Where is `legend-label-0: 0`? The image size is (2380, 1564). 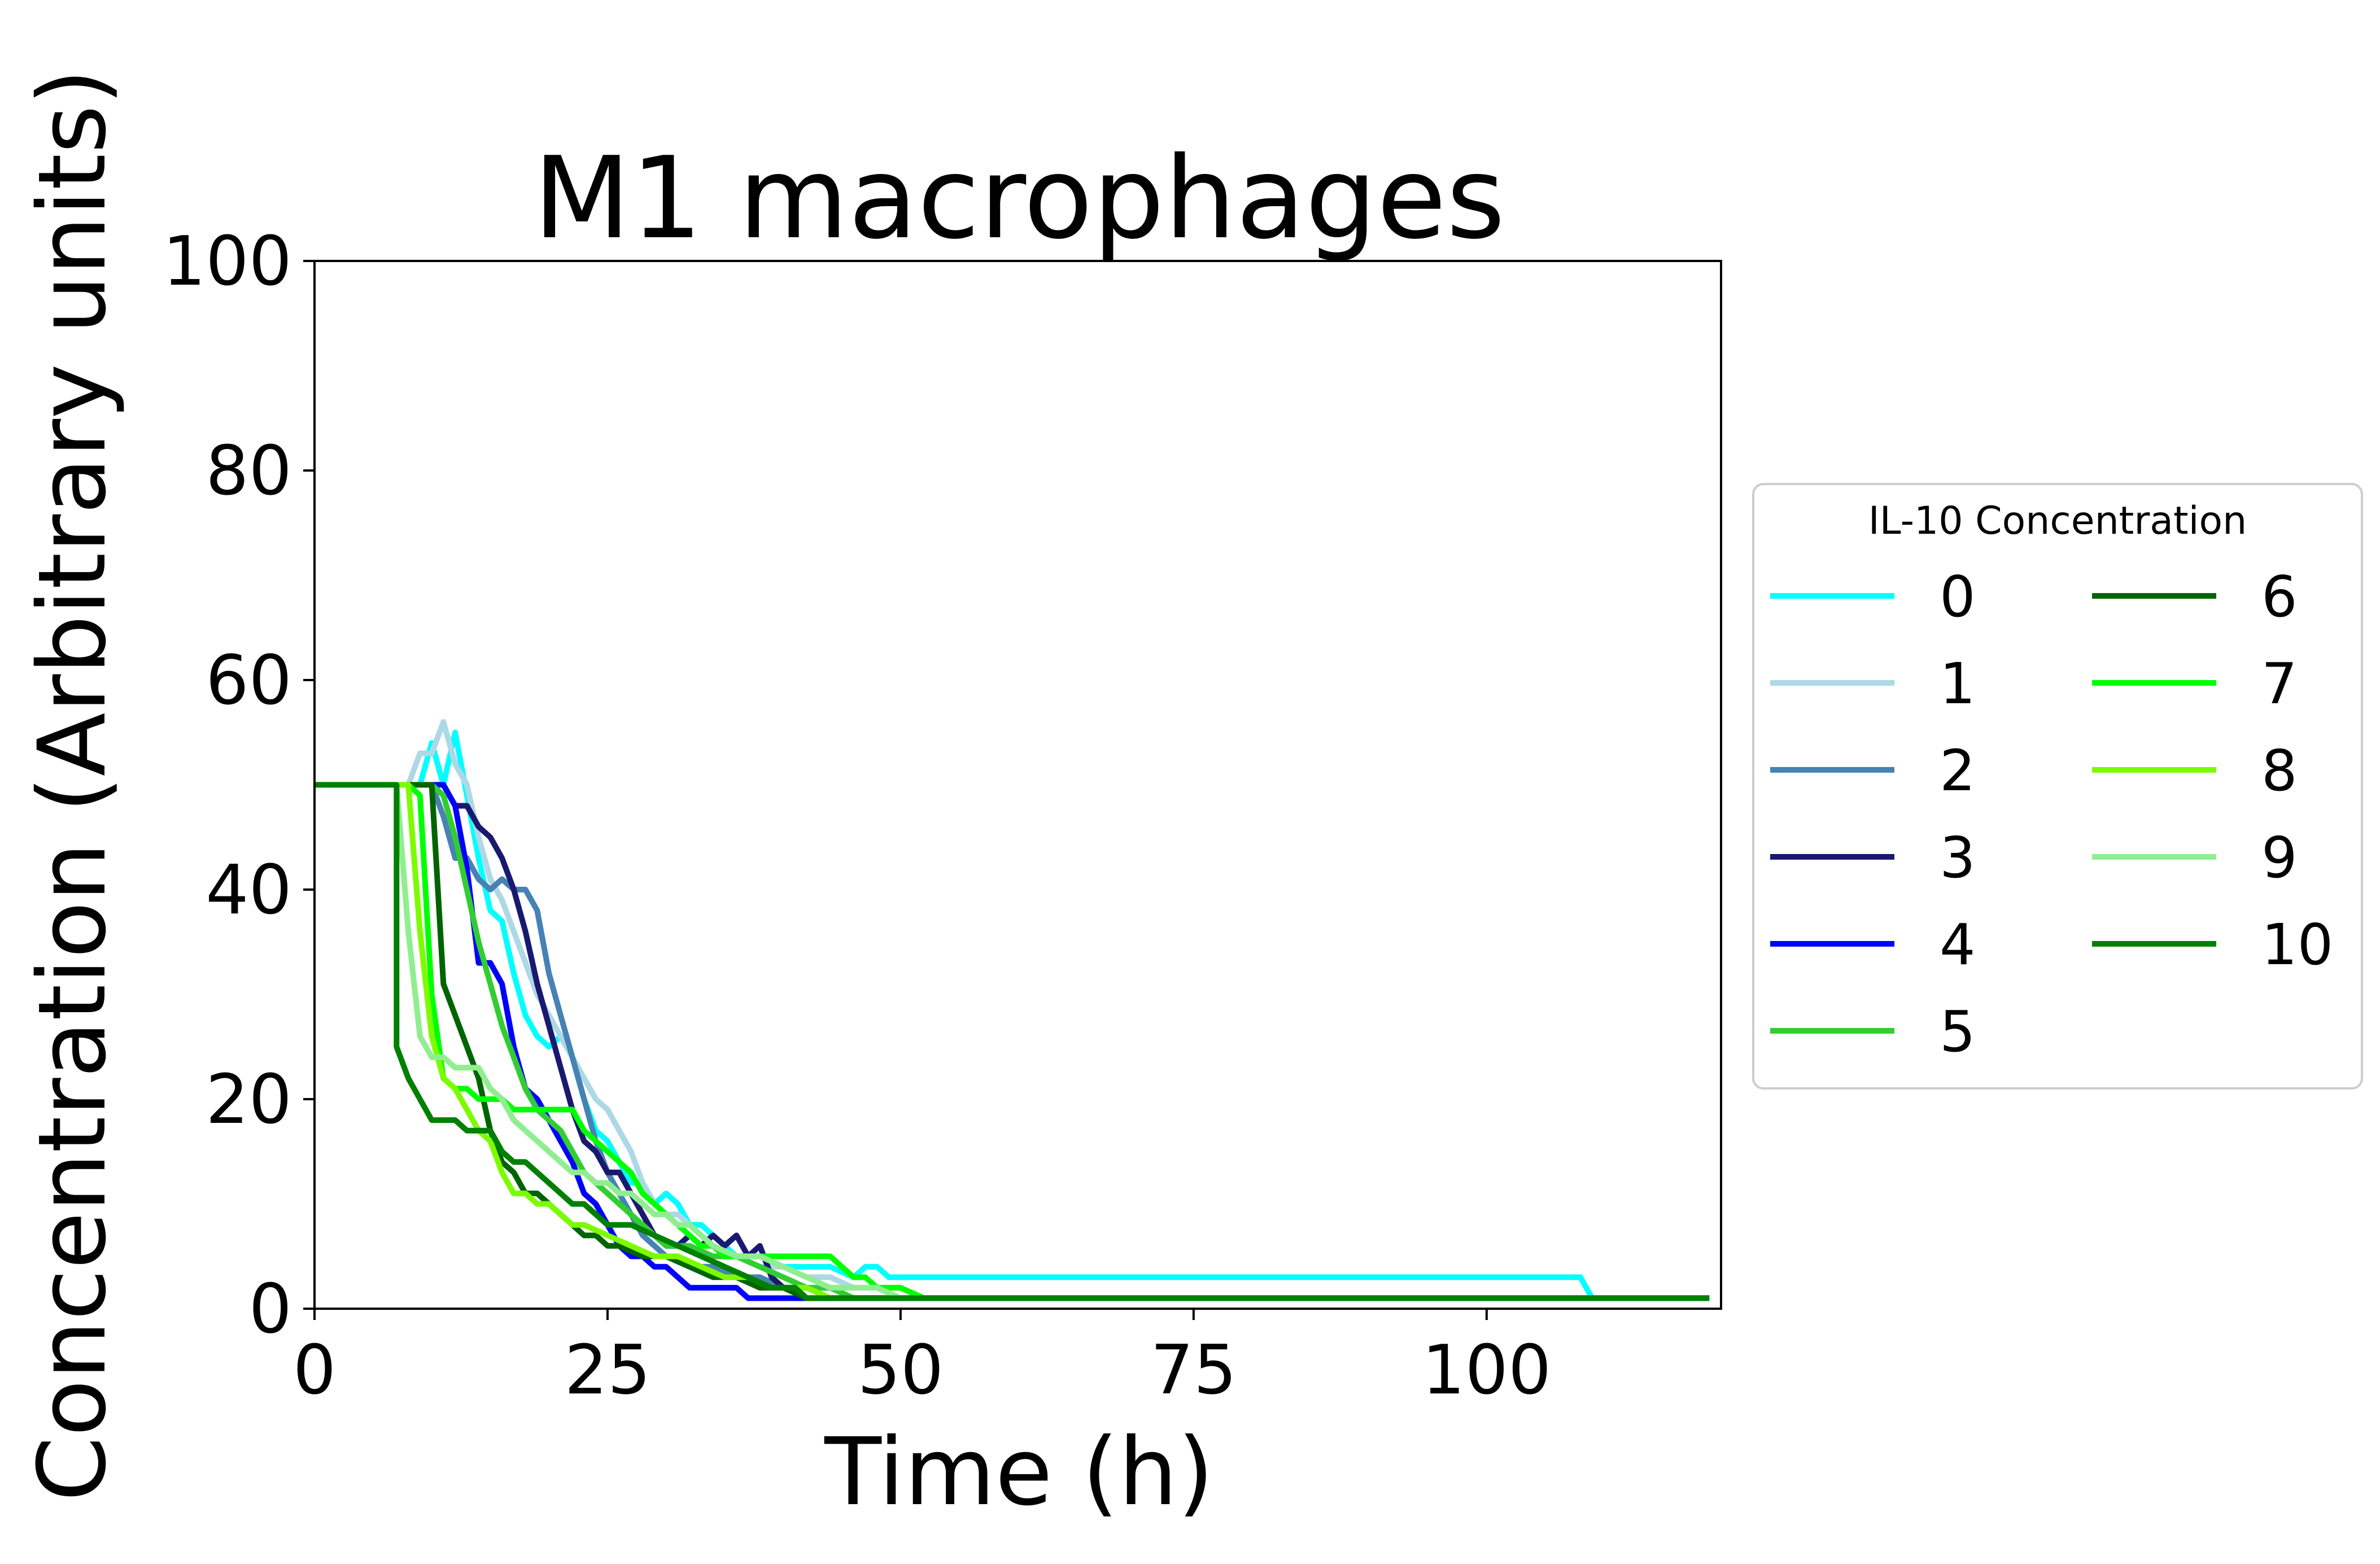
legend-label-0: 0 is located at coordinates (1958, 597).